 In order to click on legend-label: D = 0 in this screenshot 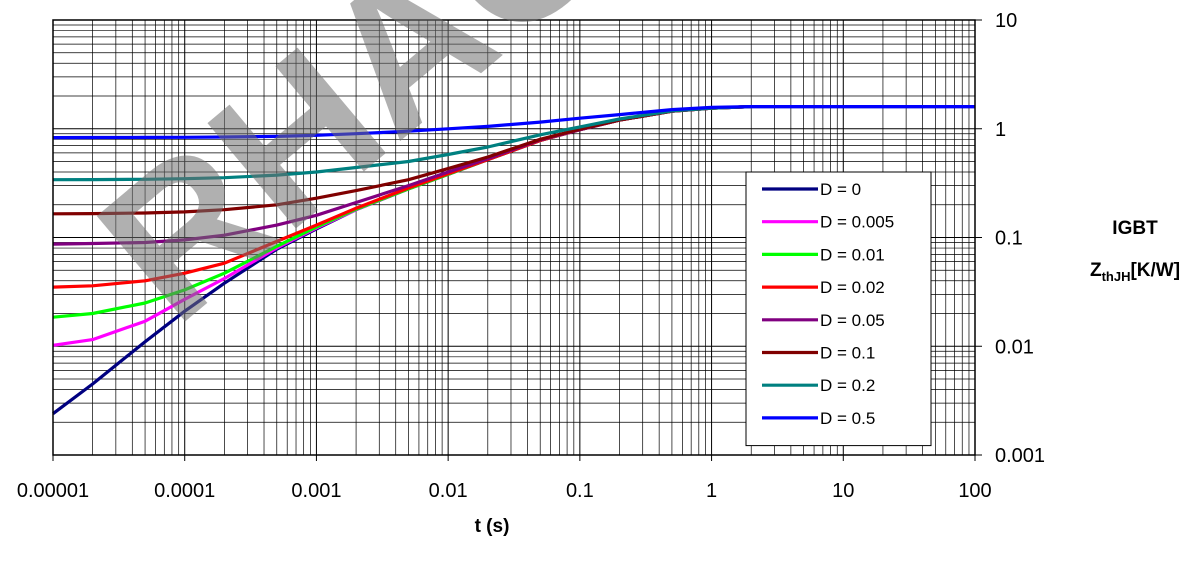, I will do `click(840, 189)`.